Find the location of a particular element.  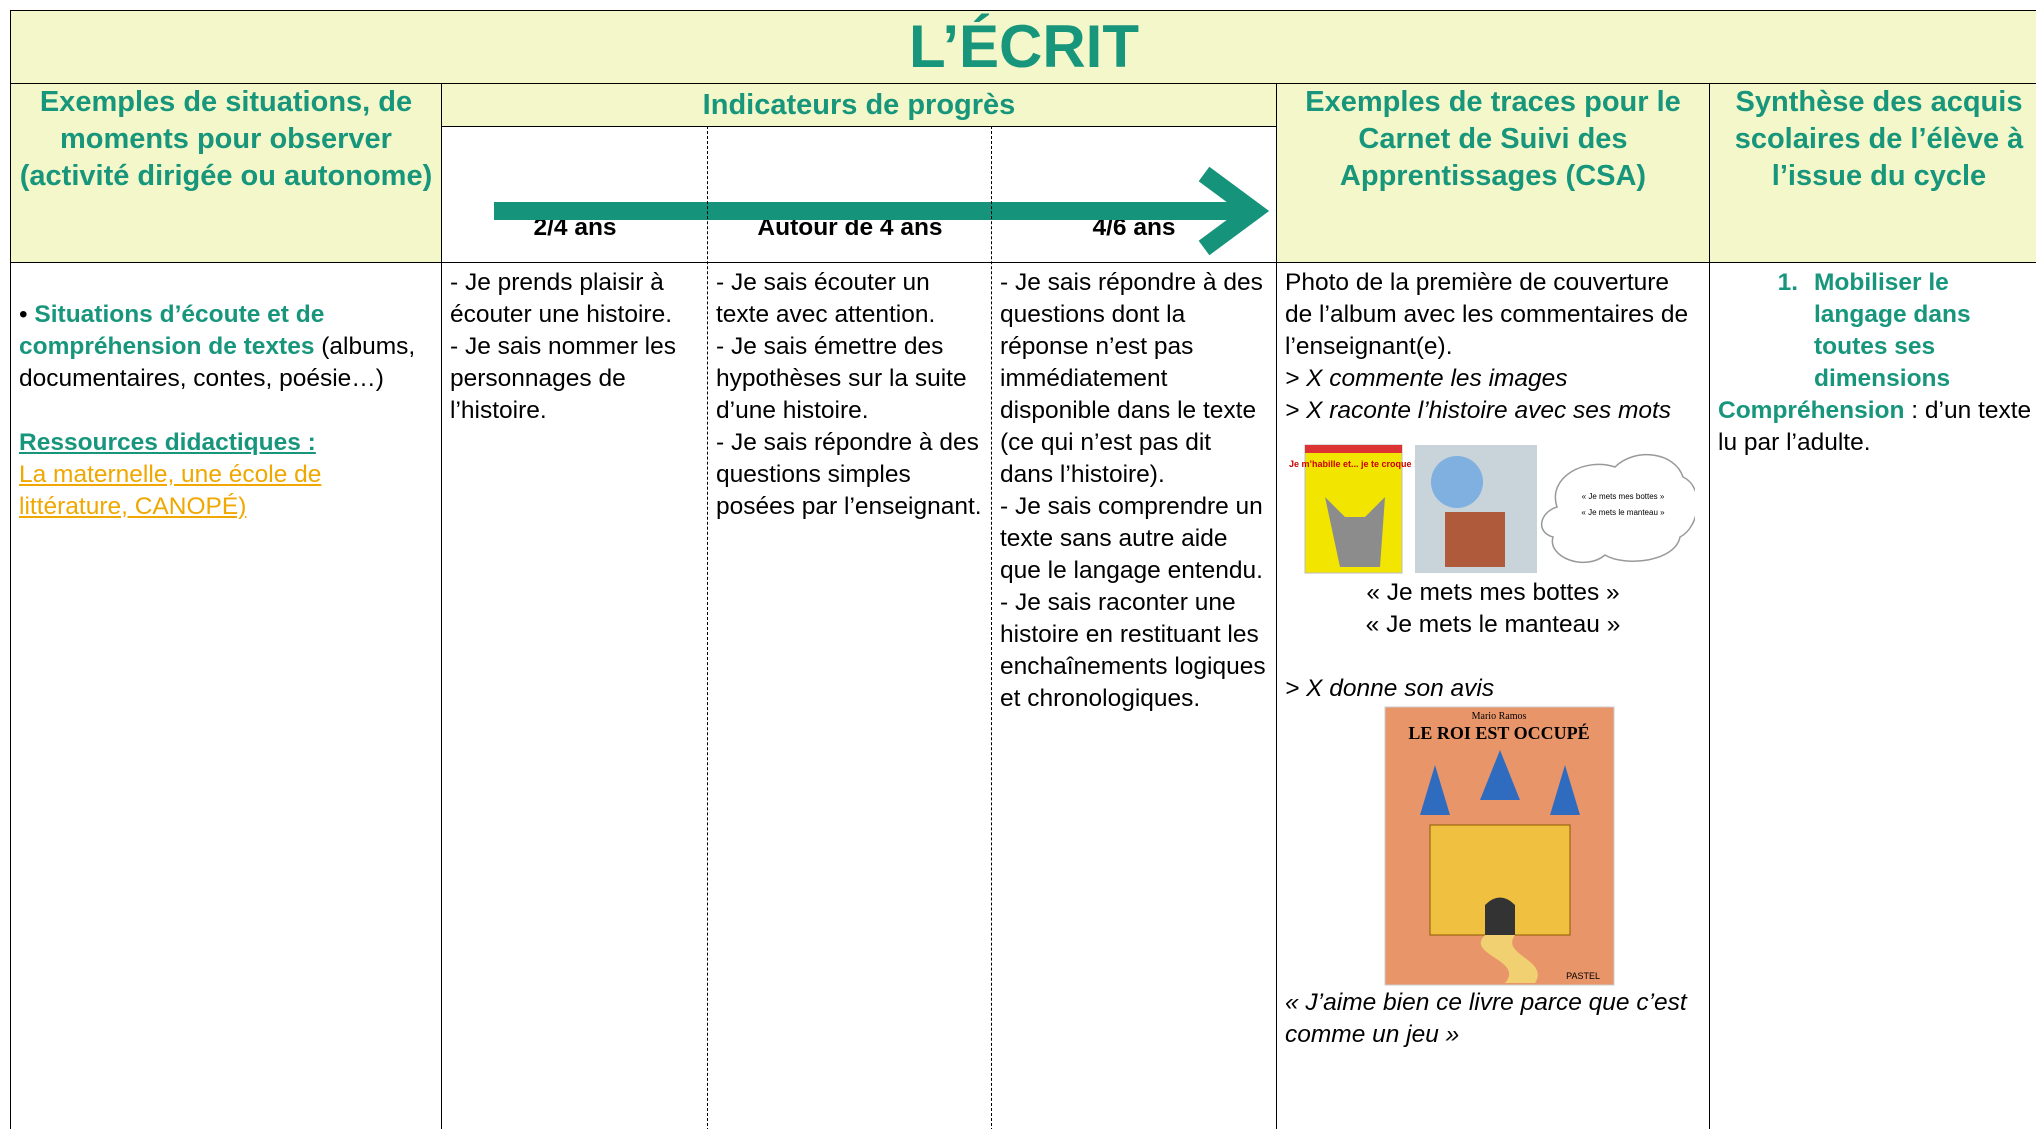

title: L’ÉCRIT is located at coordinates (1023, 46).